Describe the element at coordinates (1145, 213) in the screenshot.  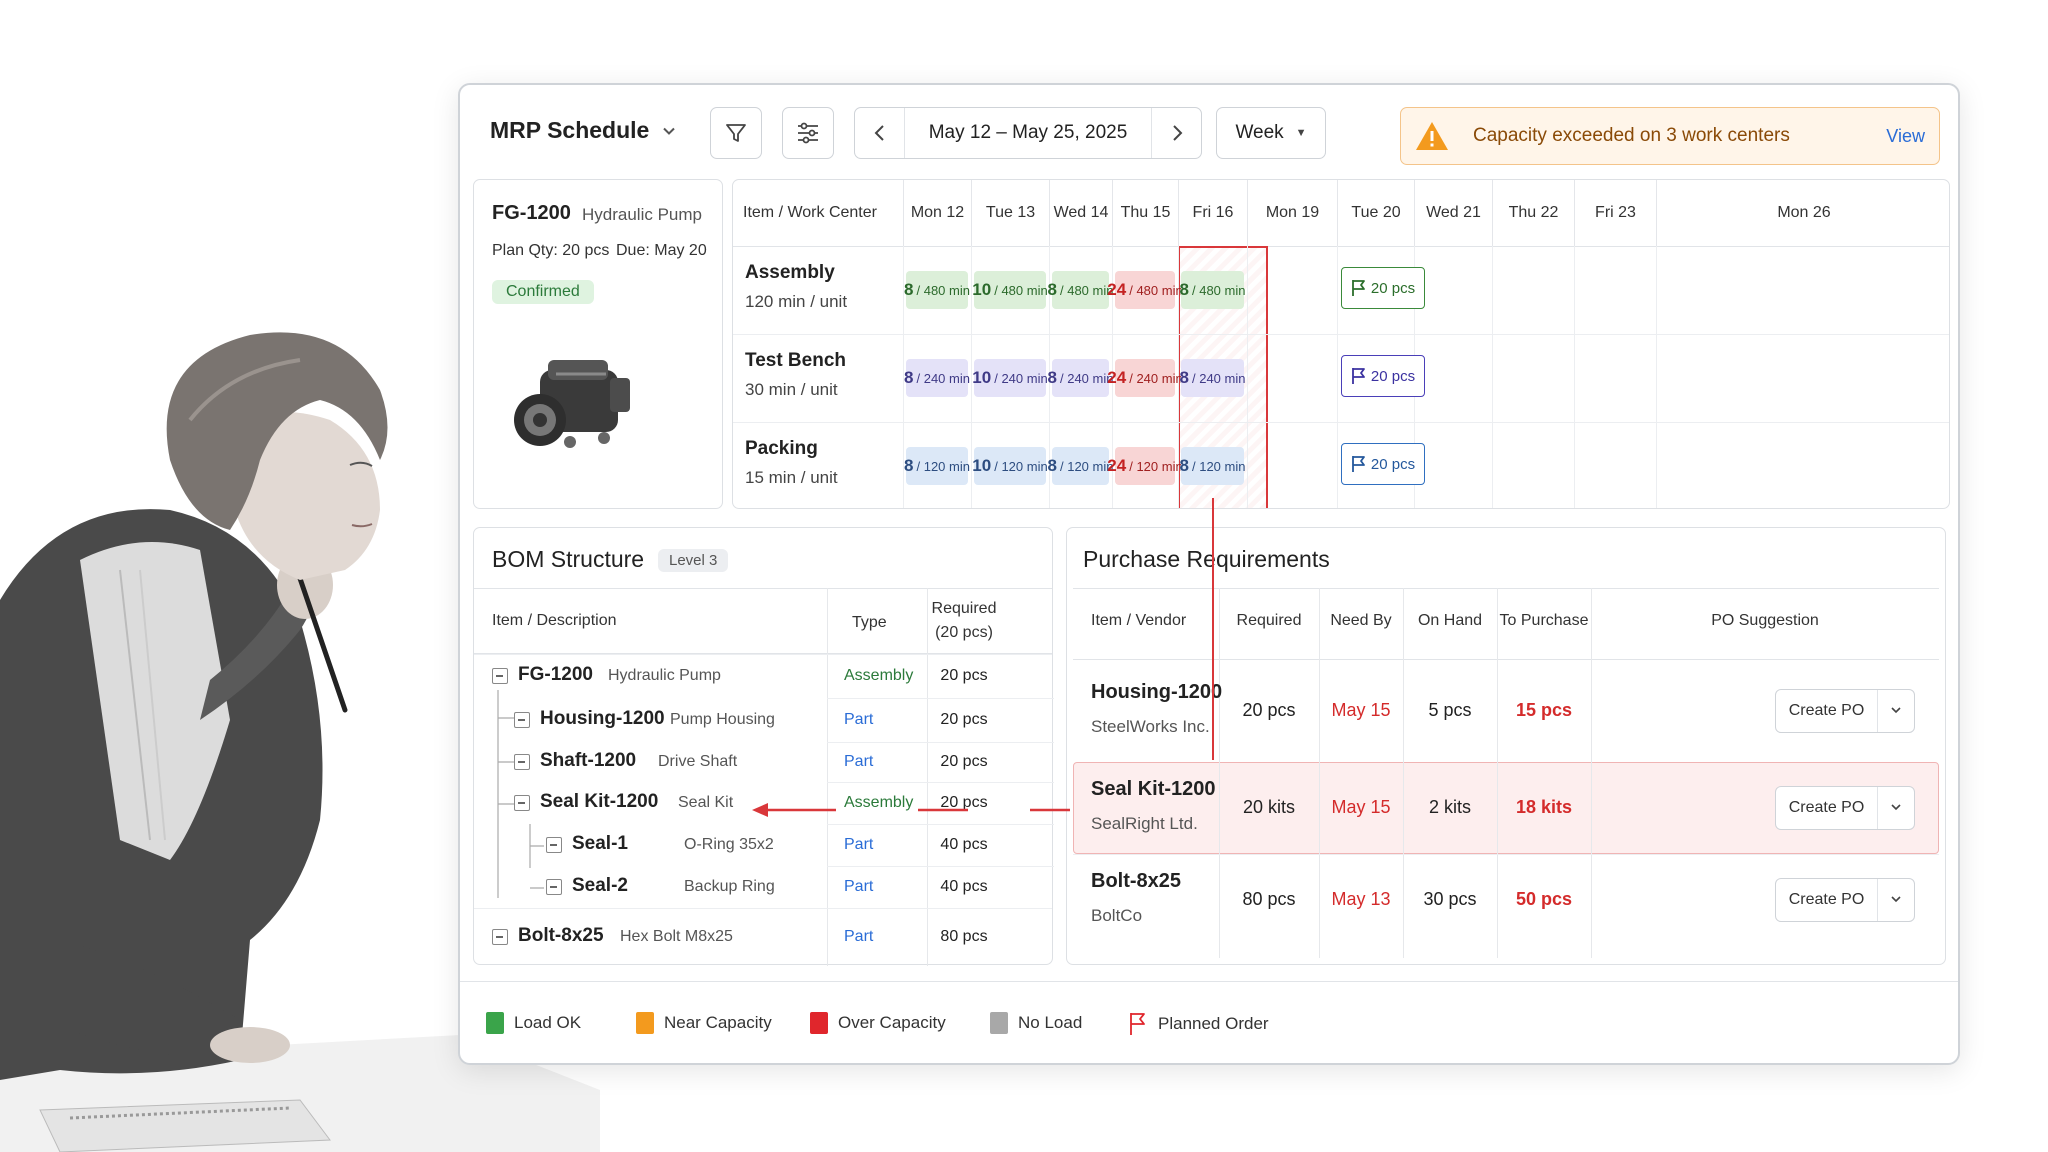
I see `grid-header-day: Thu 15` at that location.